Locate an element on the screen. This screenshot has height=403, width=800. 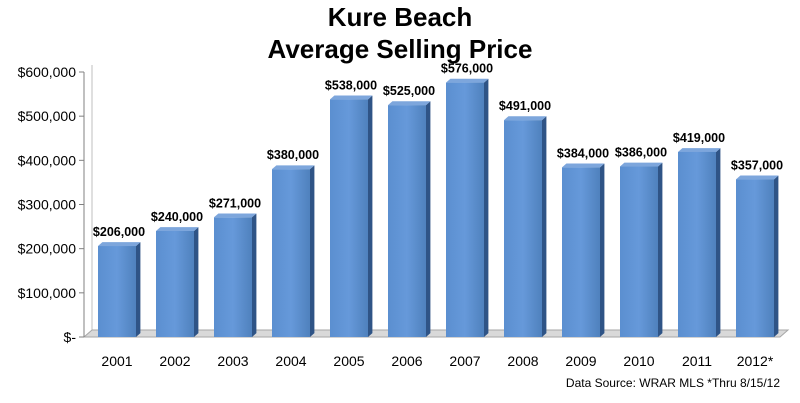
y-tick-label: $100,000 is located at coordinates (47, 293).